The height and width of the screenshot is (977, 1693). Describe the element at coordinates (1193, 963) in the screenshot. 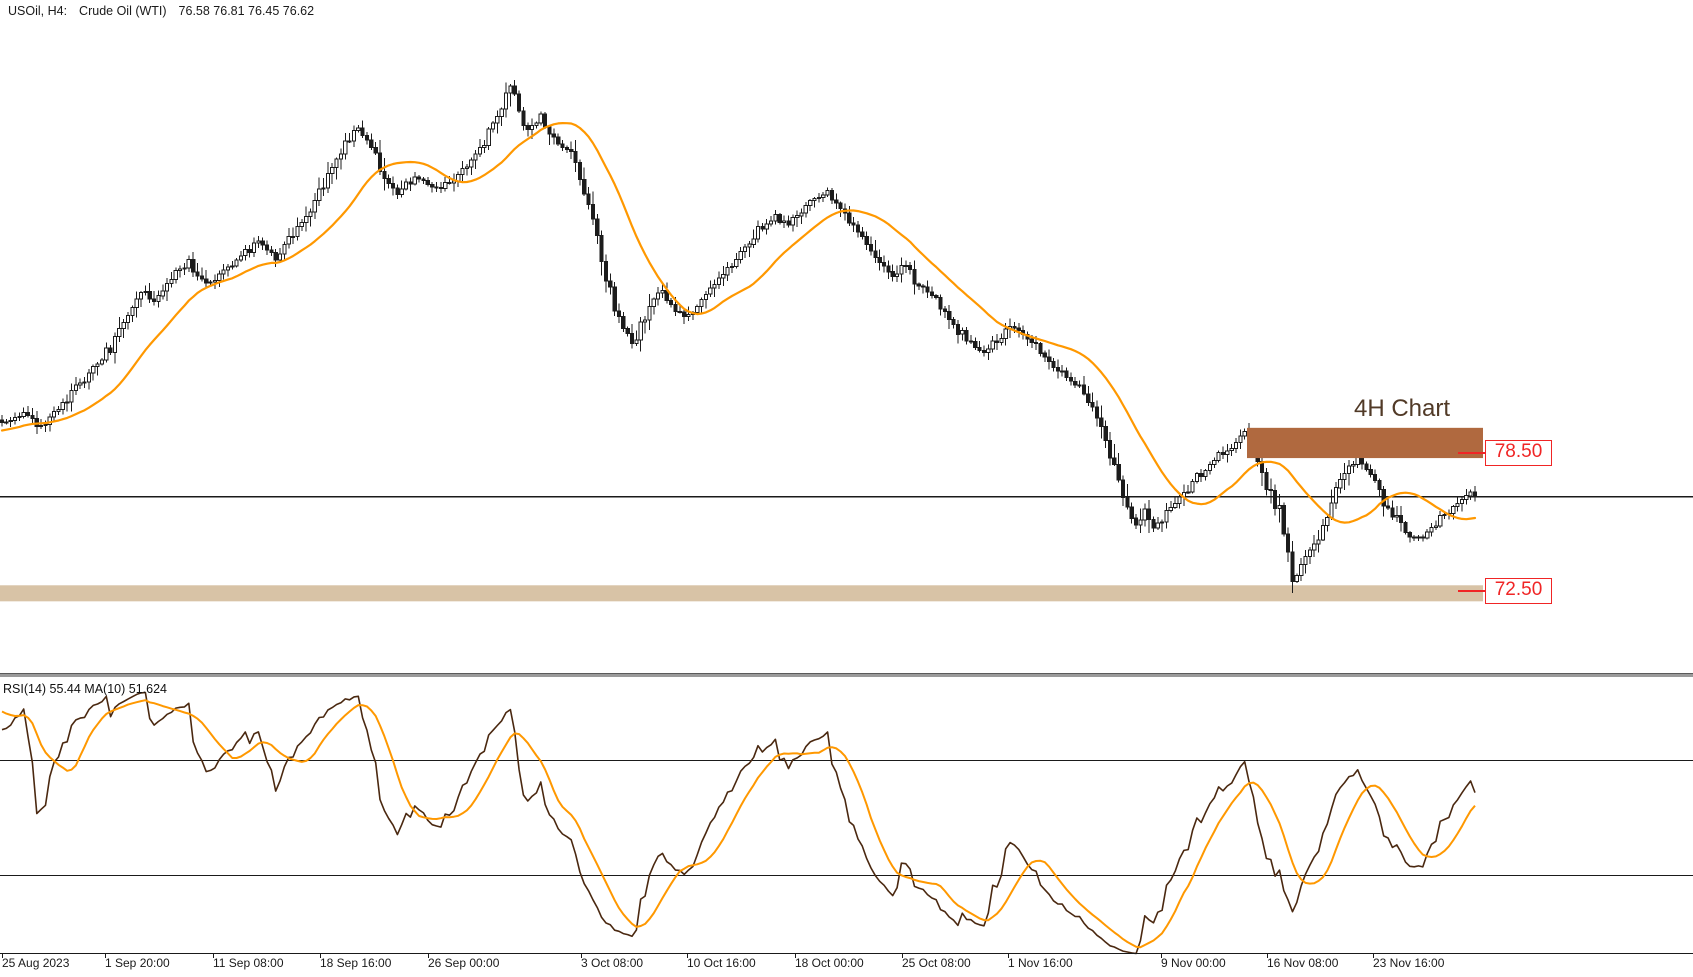

I see `time-axis-label: 9 Nov 00:00` at that location.